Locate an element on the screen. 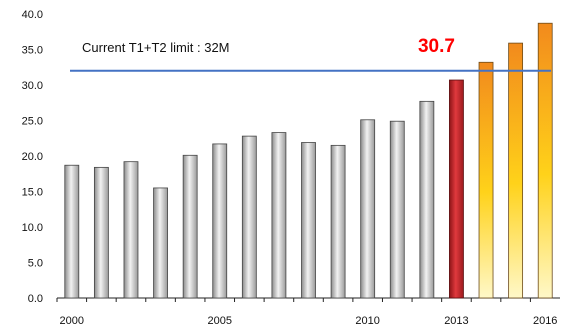  y-tick-label: 40.0 is located at coordinates (32, 15).